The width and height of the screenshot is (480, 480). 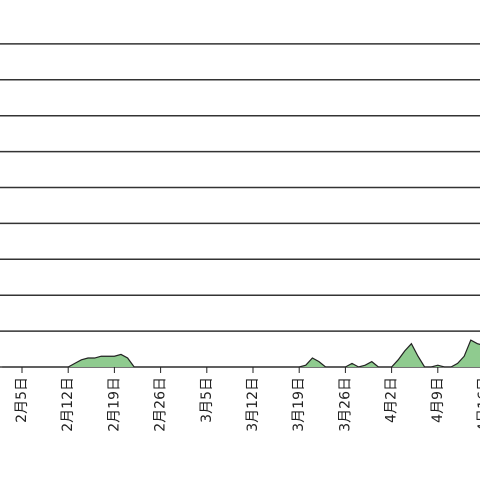 I want to click on x-tick-label: 2月19日, so click(x=114, y=404).